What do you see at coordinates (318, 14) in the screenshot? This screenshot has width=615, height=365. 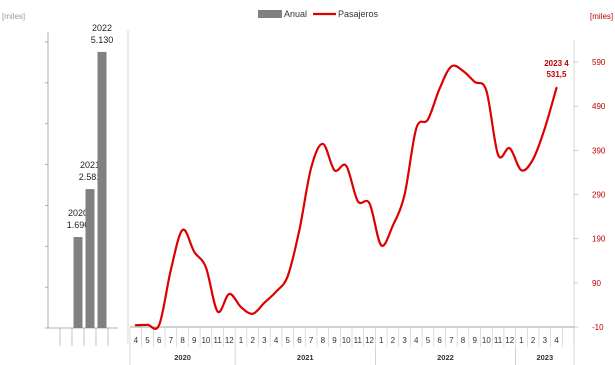 I see `legend: Anual Pasajeros` at bounding box center [318, 14].